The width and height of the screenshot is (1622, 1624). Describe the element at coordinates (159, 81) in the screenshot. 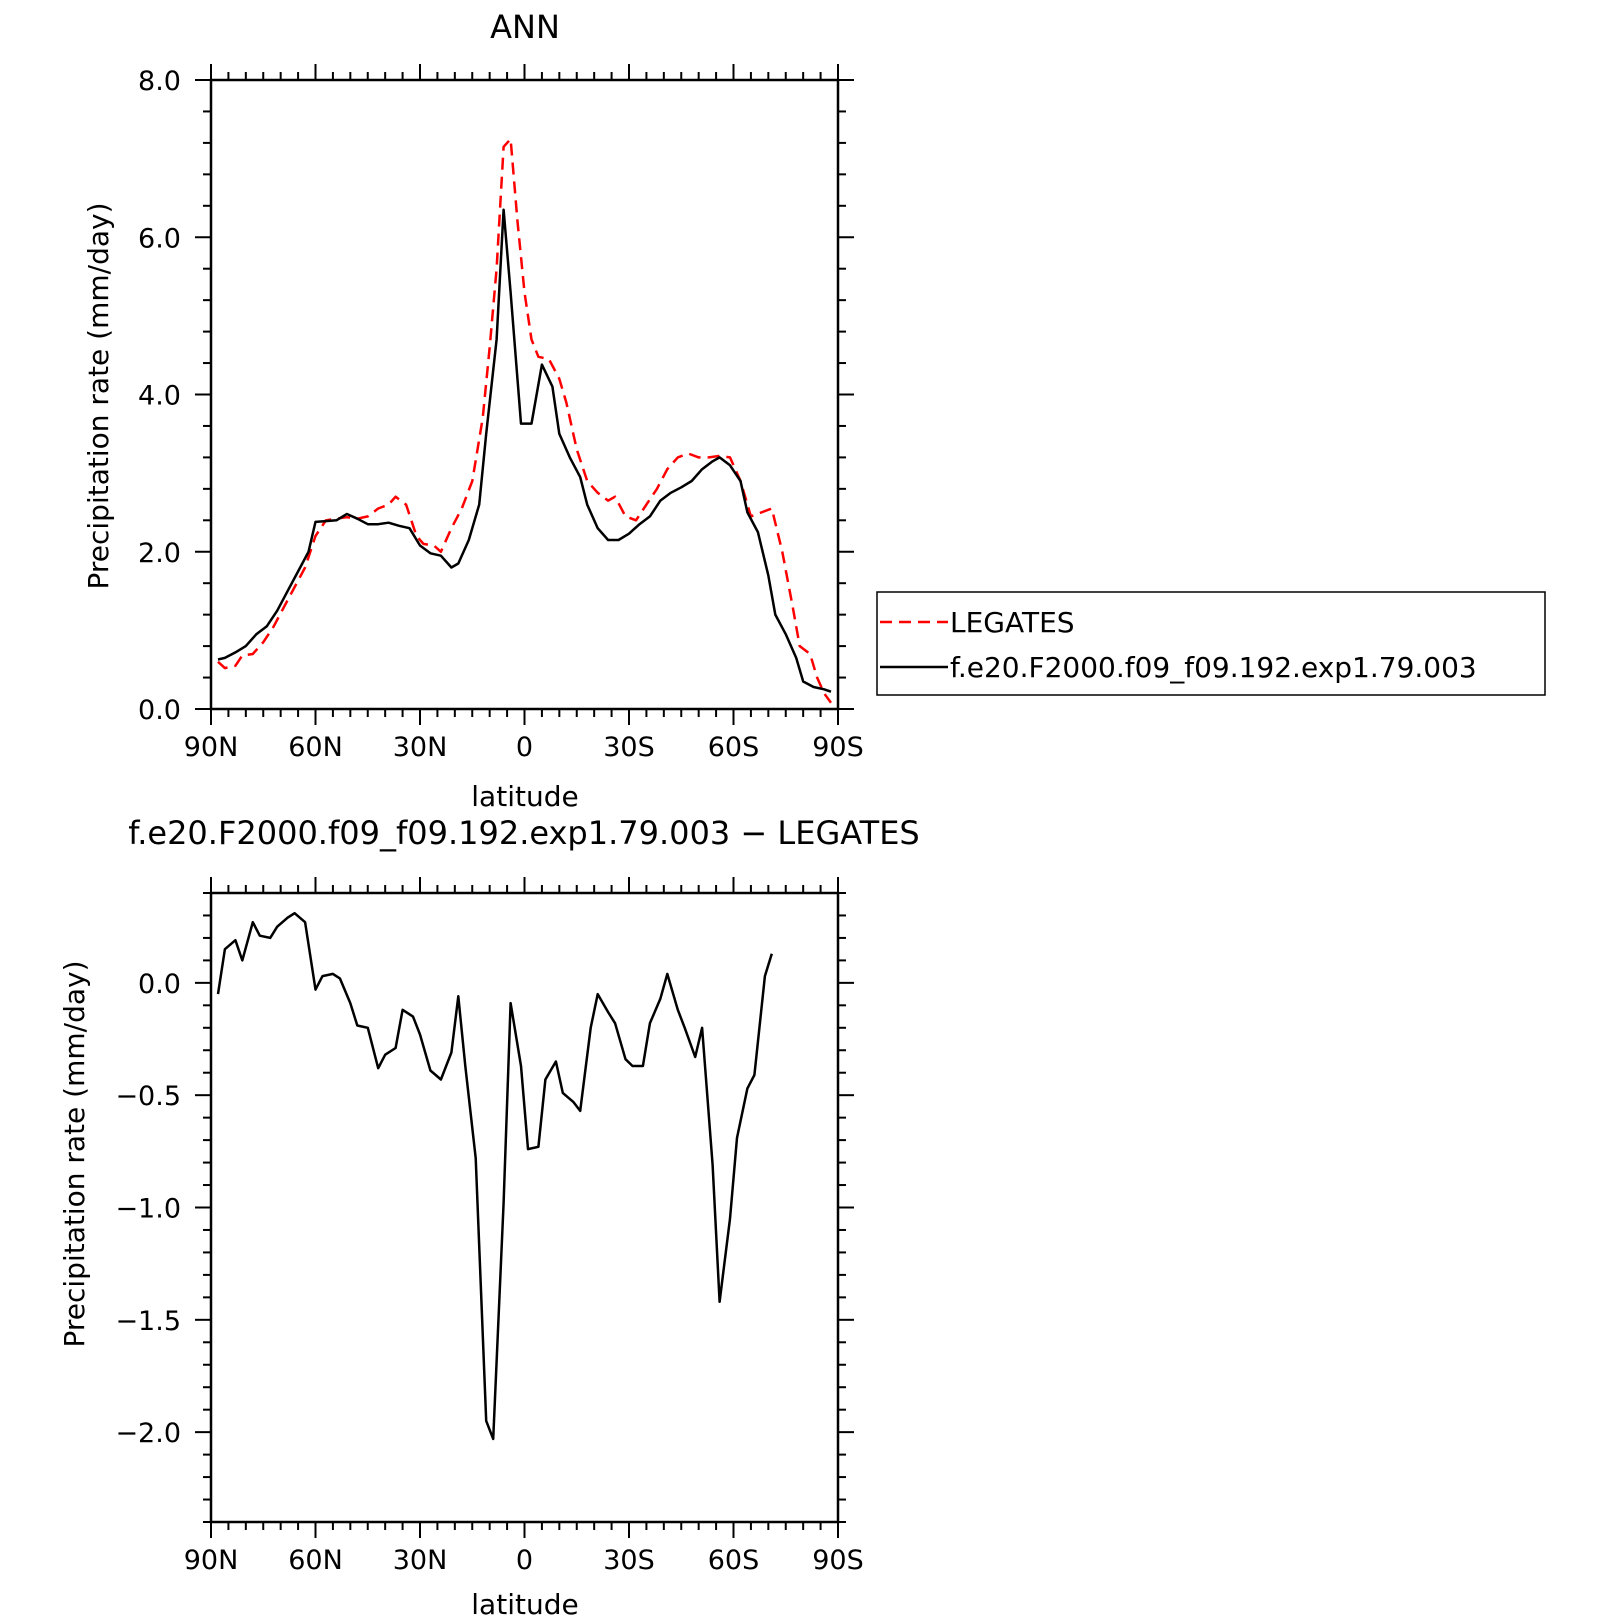

I see `y-tick-label: 8.0` at that location.